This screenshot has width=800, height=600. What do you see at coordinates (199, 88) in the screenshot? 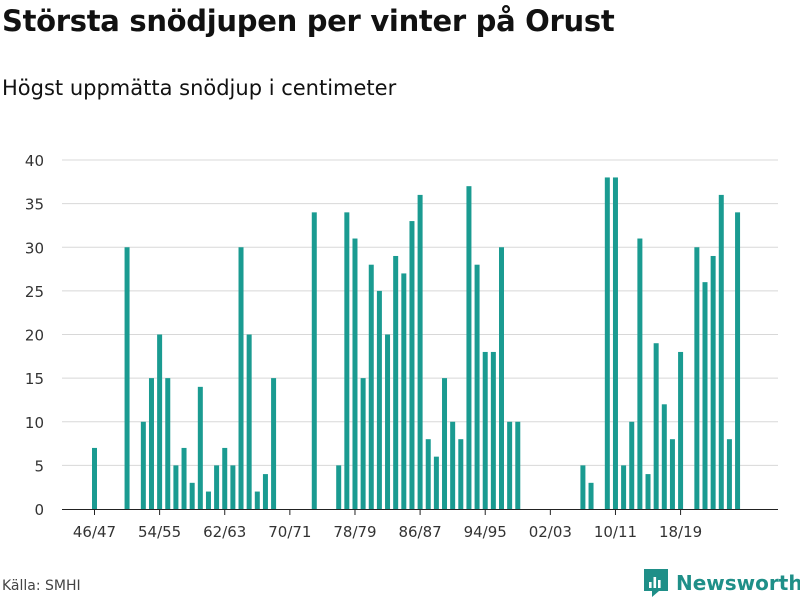
I see `chart-subtitle: Högst uppmätta snödjup i centimeter` at bounding box center [199, 88].